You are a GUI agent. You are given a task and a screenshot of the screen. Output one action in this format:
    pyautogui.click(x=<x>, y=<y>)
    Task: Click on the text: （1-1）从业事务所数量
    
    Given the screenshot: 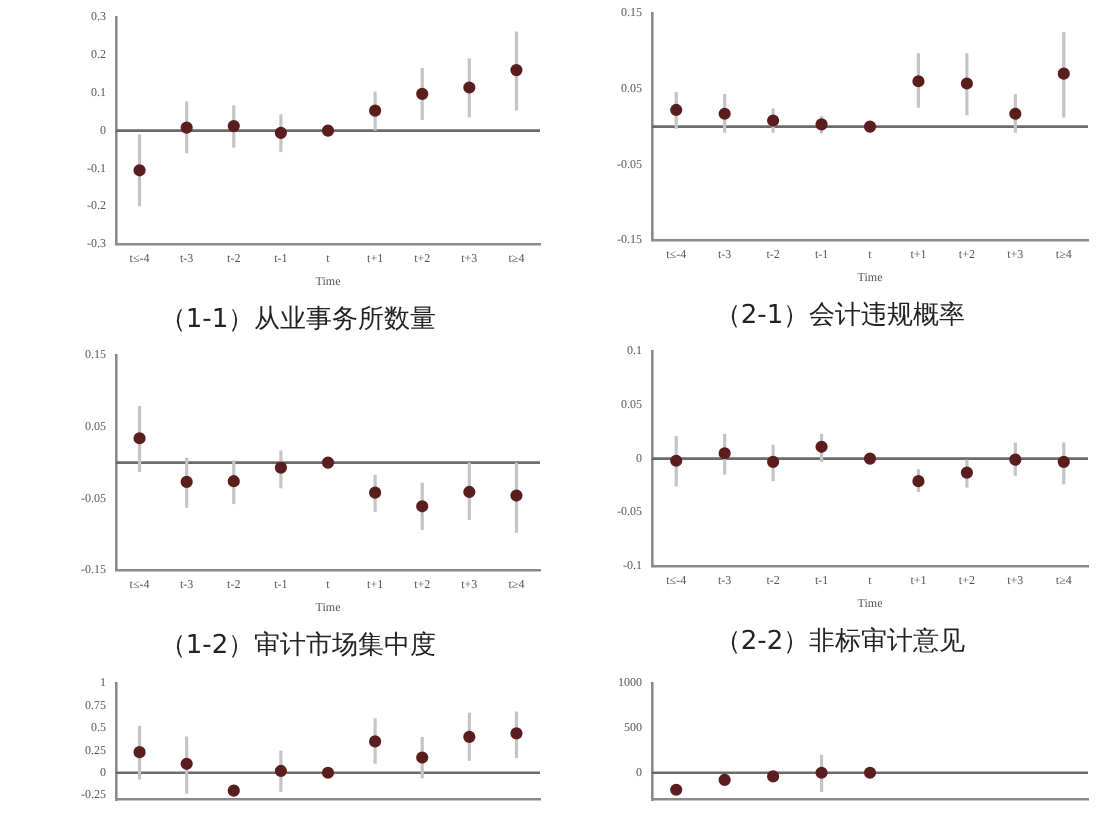 What is the action you would take?
    pyautogui.click(x=298, y=320)
    